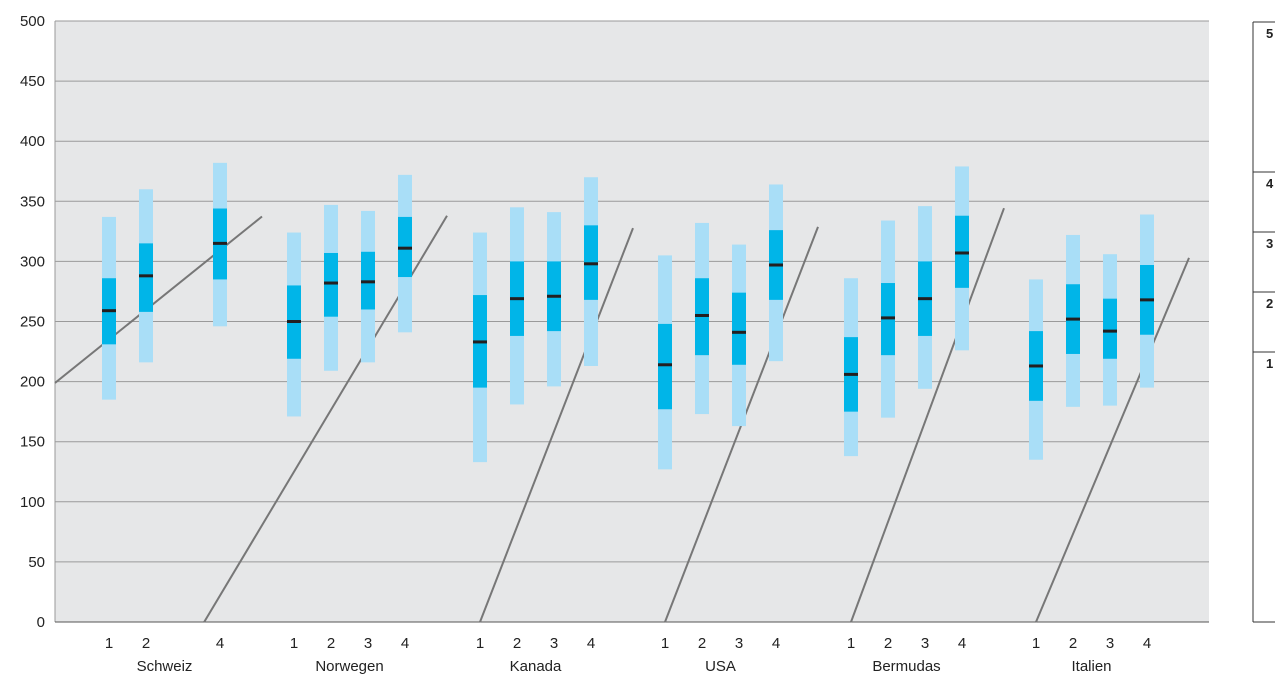  I want to click on x-category-label: USA, so click(720, 666).